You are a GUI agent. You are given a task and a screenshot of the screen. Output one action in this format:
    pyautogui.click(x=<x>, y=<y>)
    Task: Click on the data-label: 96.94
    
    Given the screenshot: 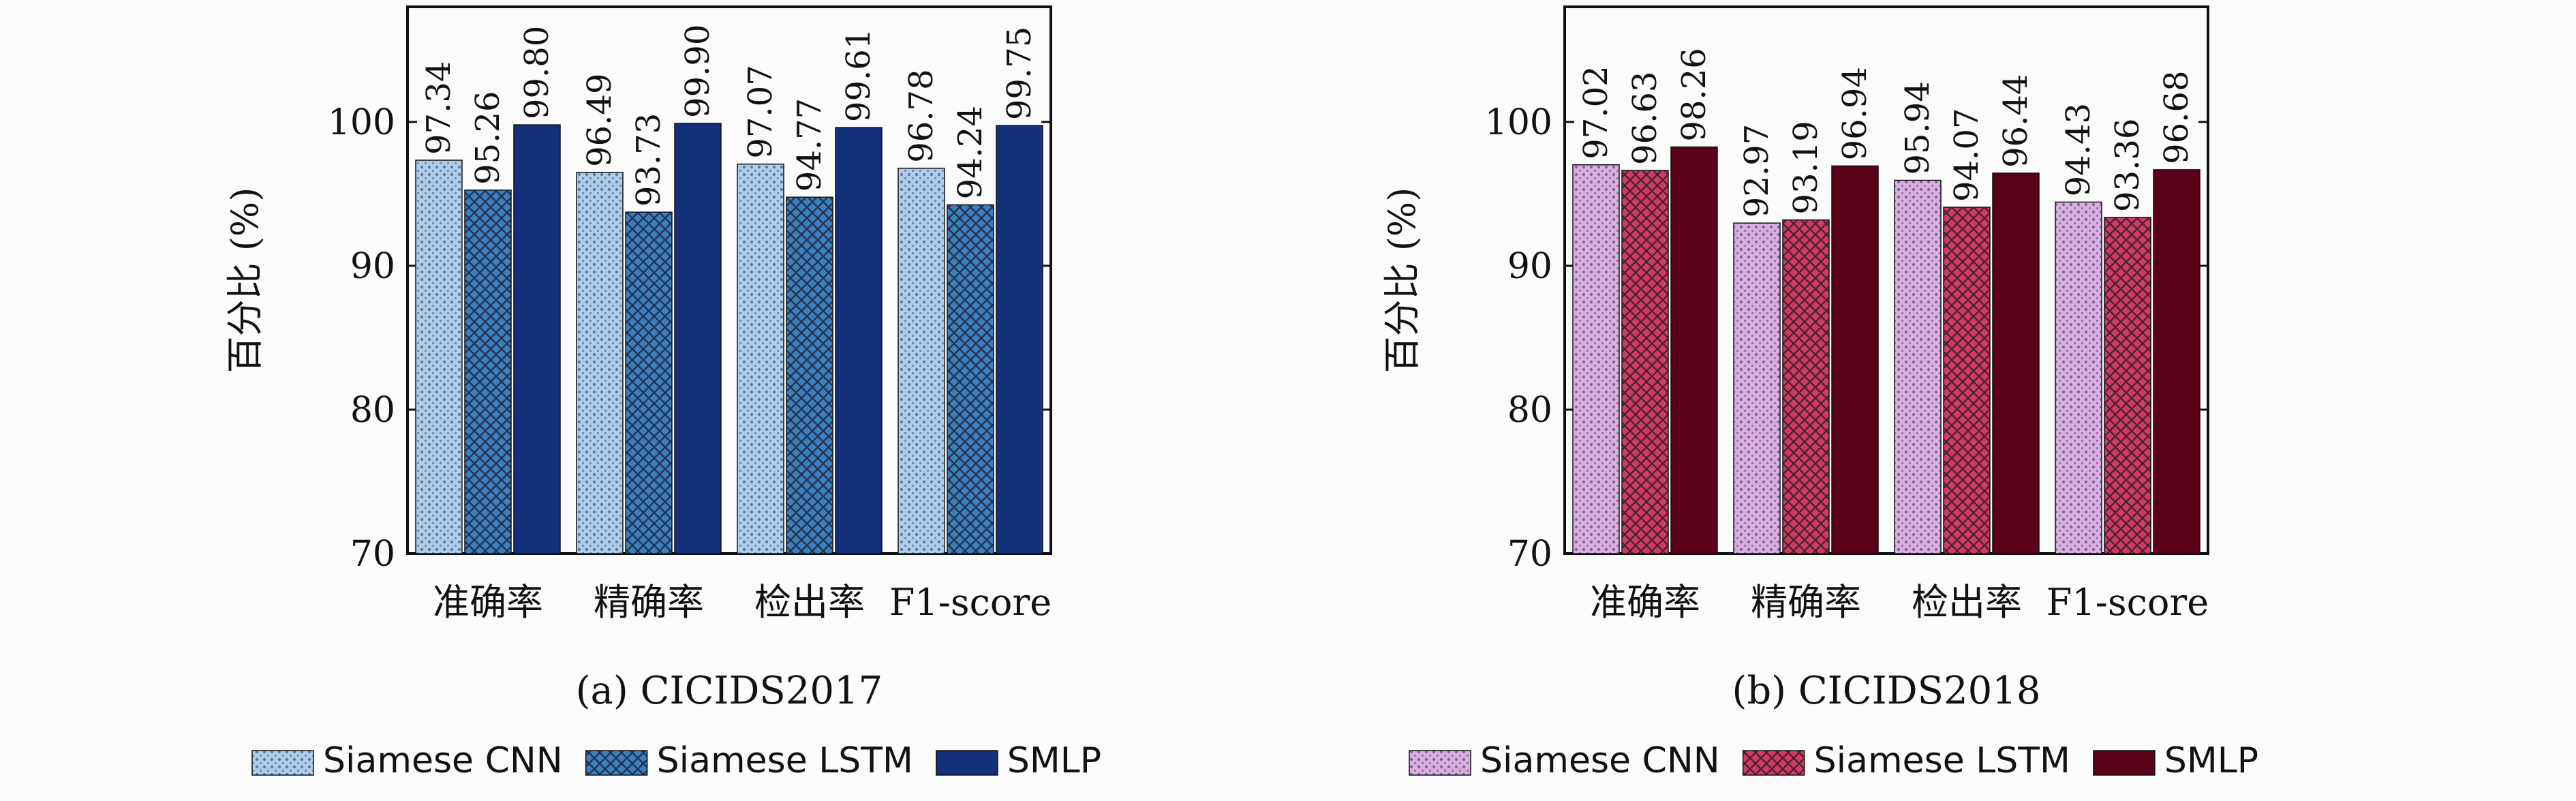 What is the action you would take?
    pyautogui.click(x=1855, y=114)
    